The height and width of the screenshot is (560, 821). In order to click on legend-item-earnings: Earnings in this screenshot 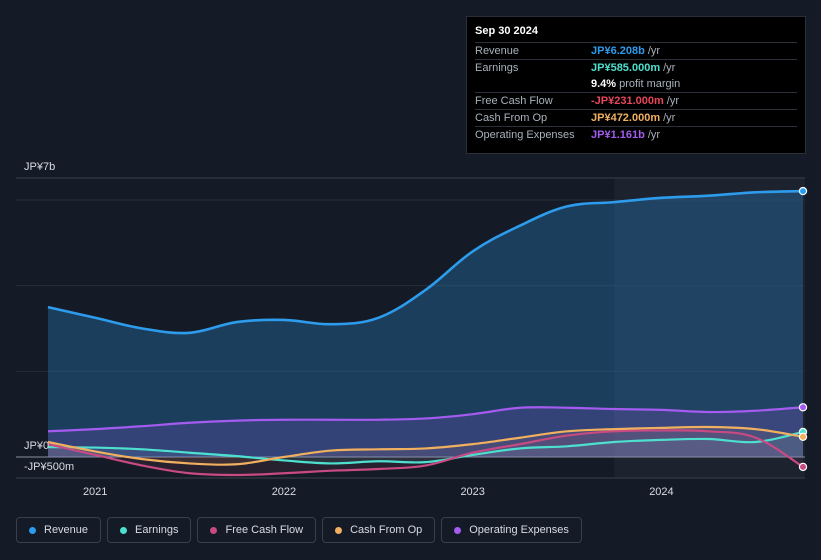, I will do `click(149, 530)`.